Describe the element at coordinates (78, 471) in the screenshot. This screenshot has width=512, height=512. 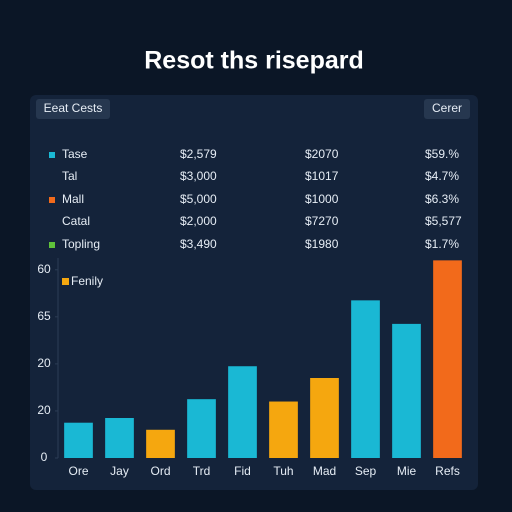
I see `x-tick-label: Ore` at that location.